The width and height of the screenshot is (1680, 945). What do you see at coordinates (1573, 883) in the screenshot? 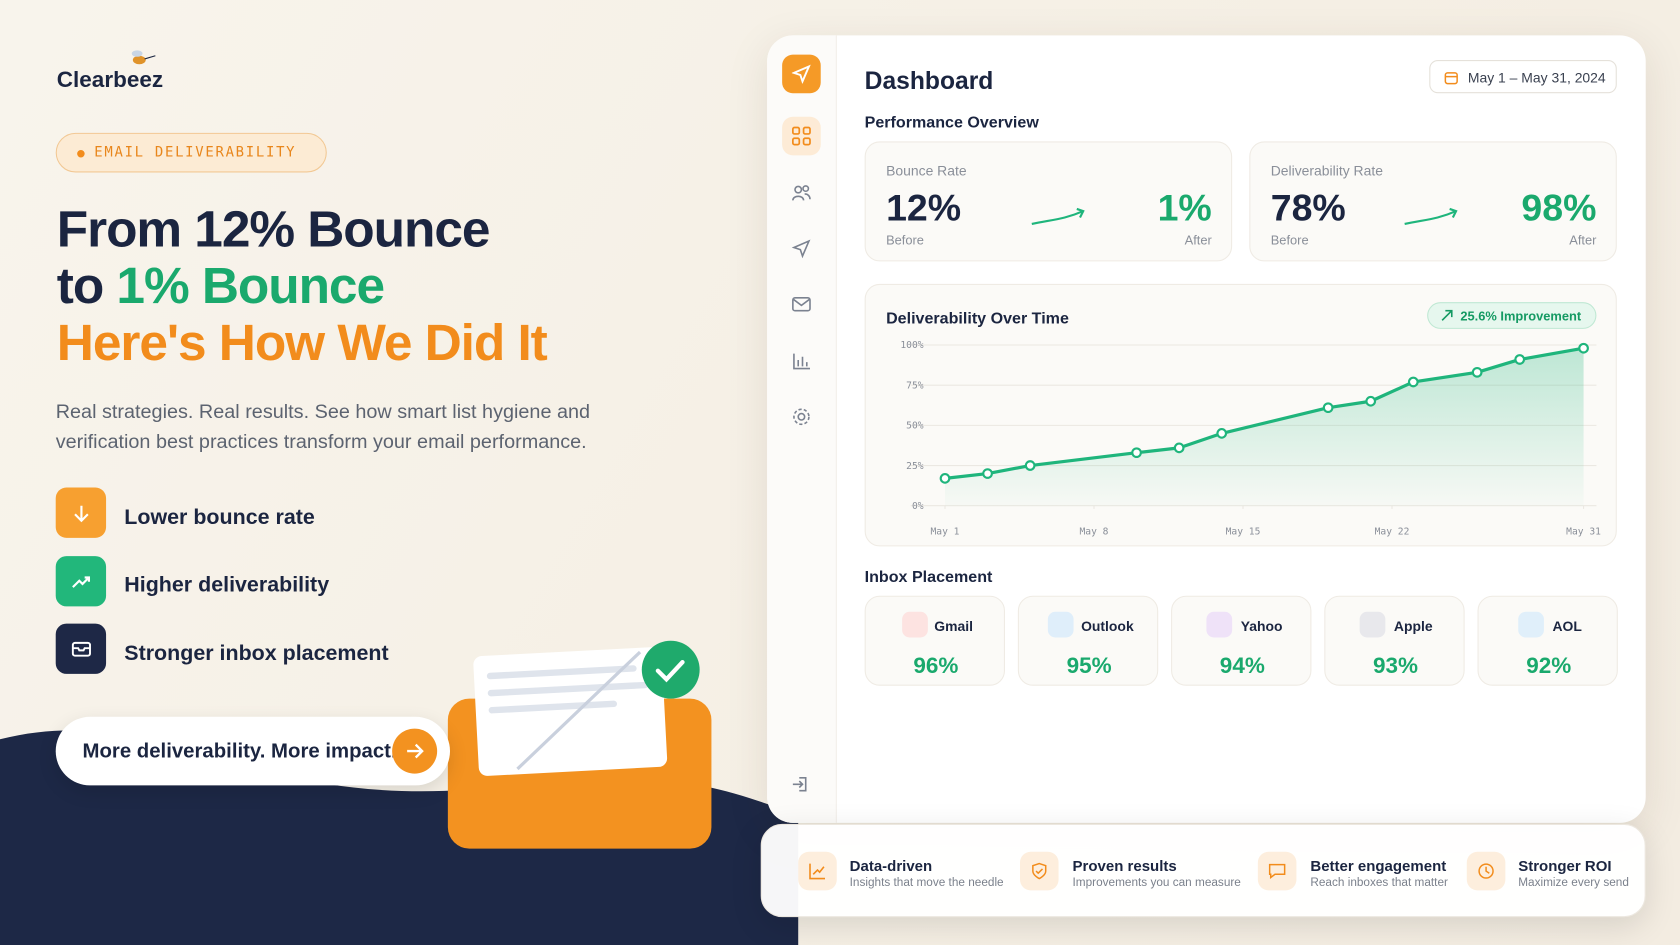
I see `benefit-subtitle: Maximize every send` at bounding box center [1573, 883].